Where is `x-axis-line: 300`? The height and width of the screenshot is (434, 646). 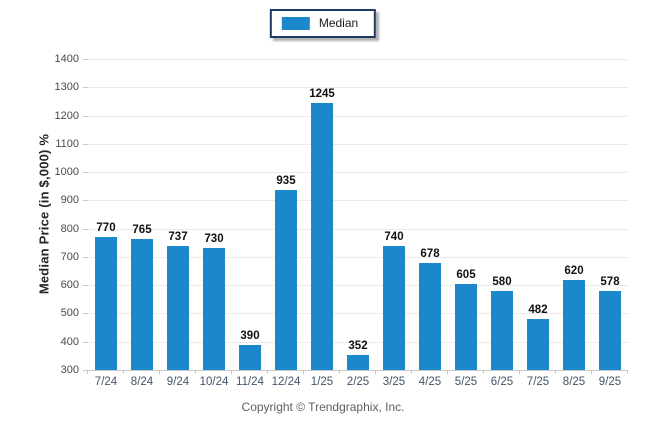 x-axis-line: 300 is located at coordinates (344, 370).